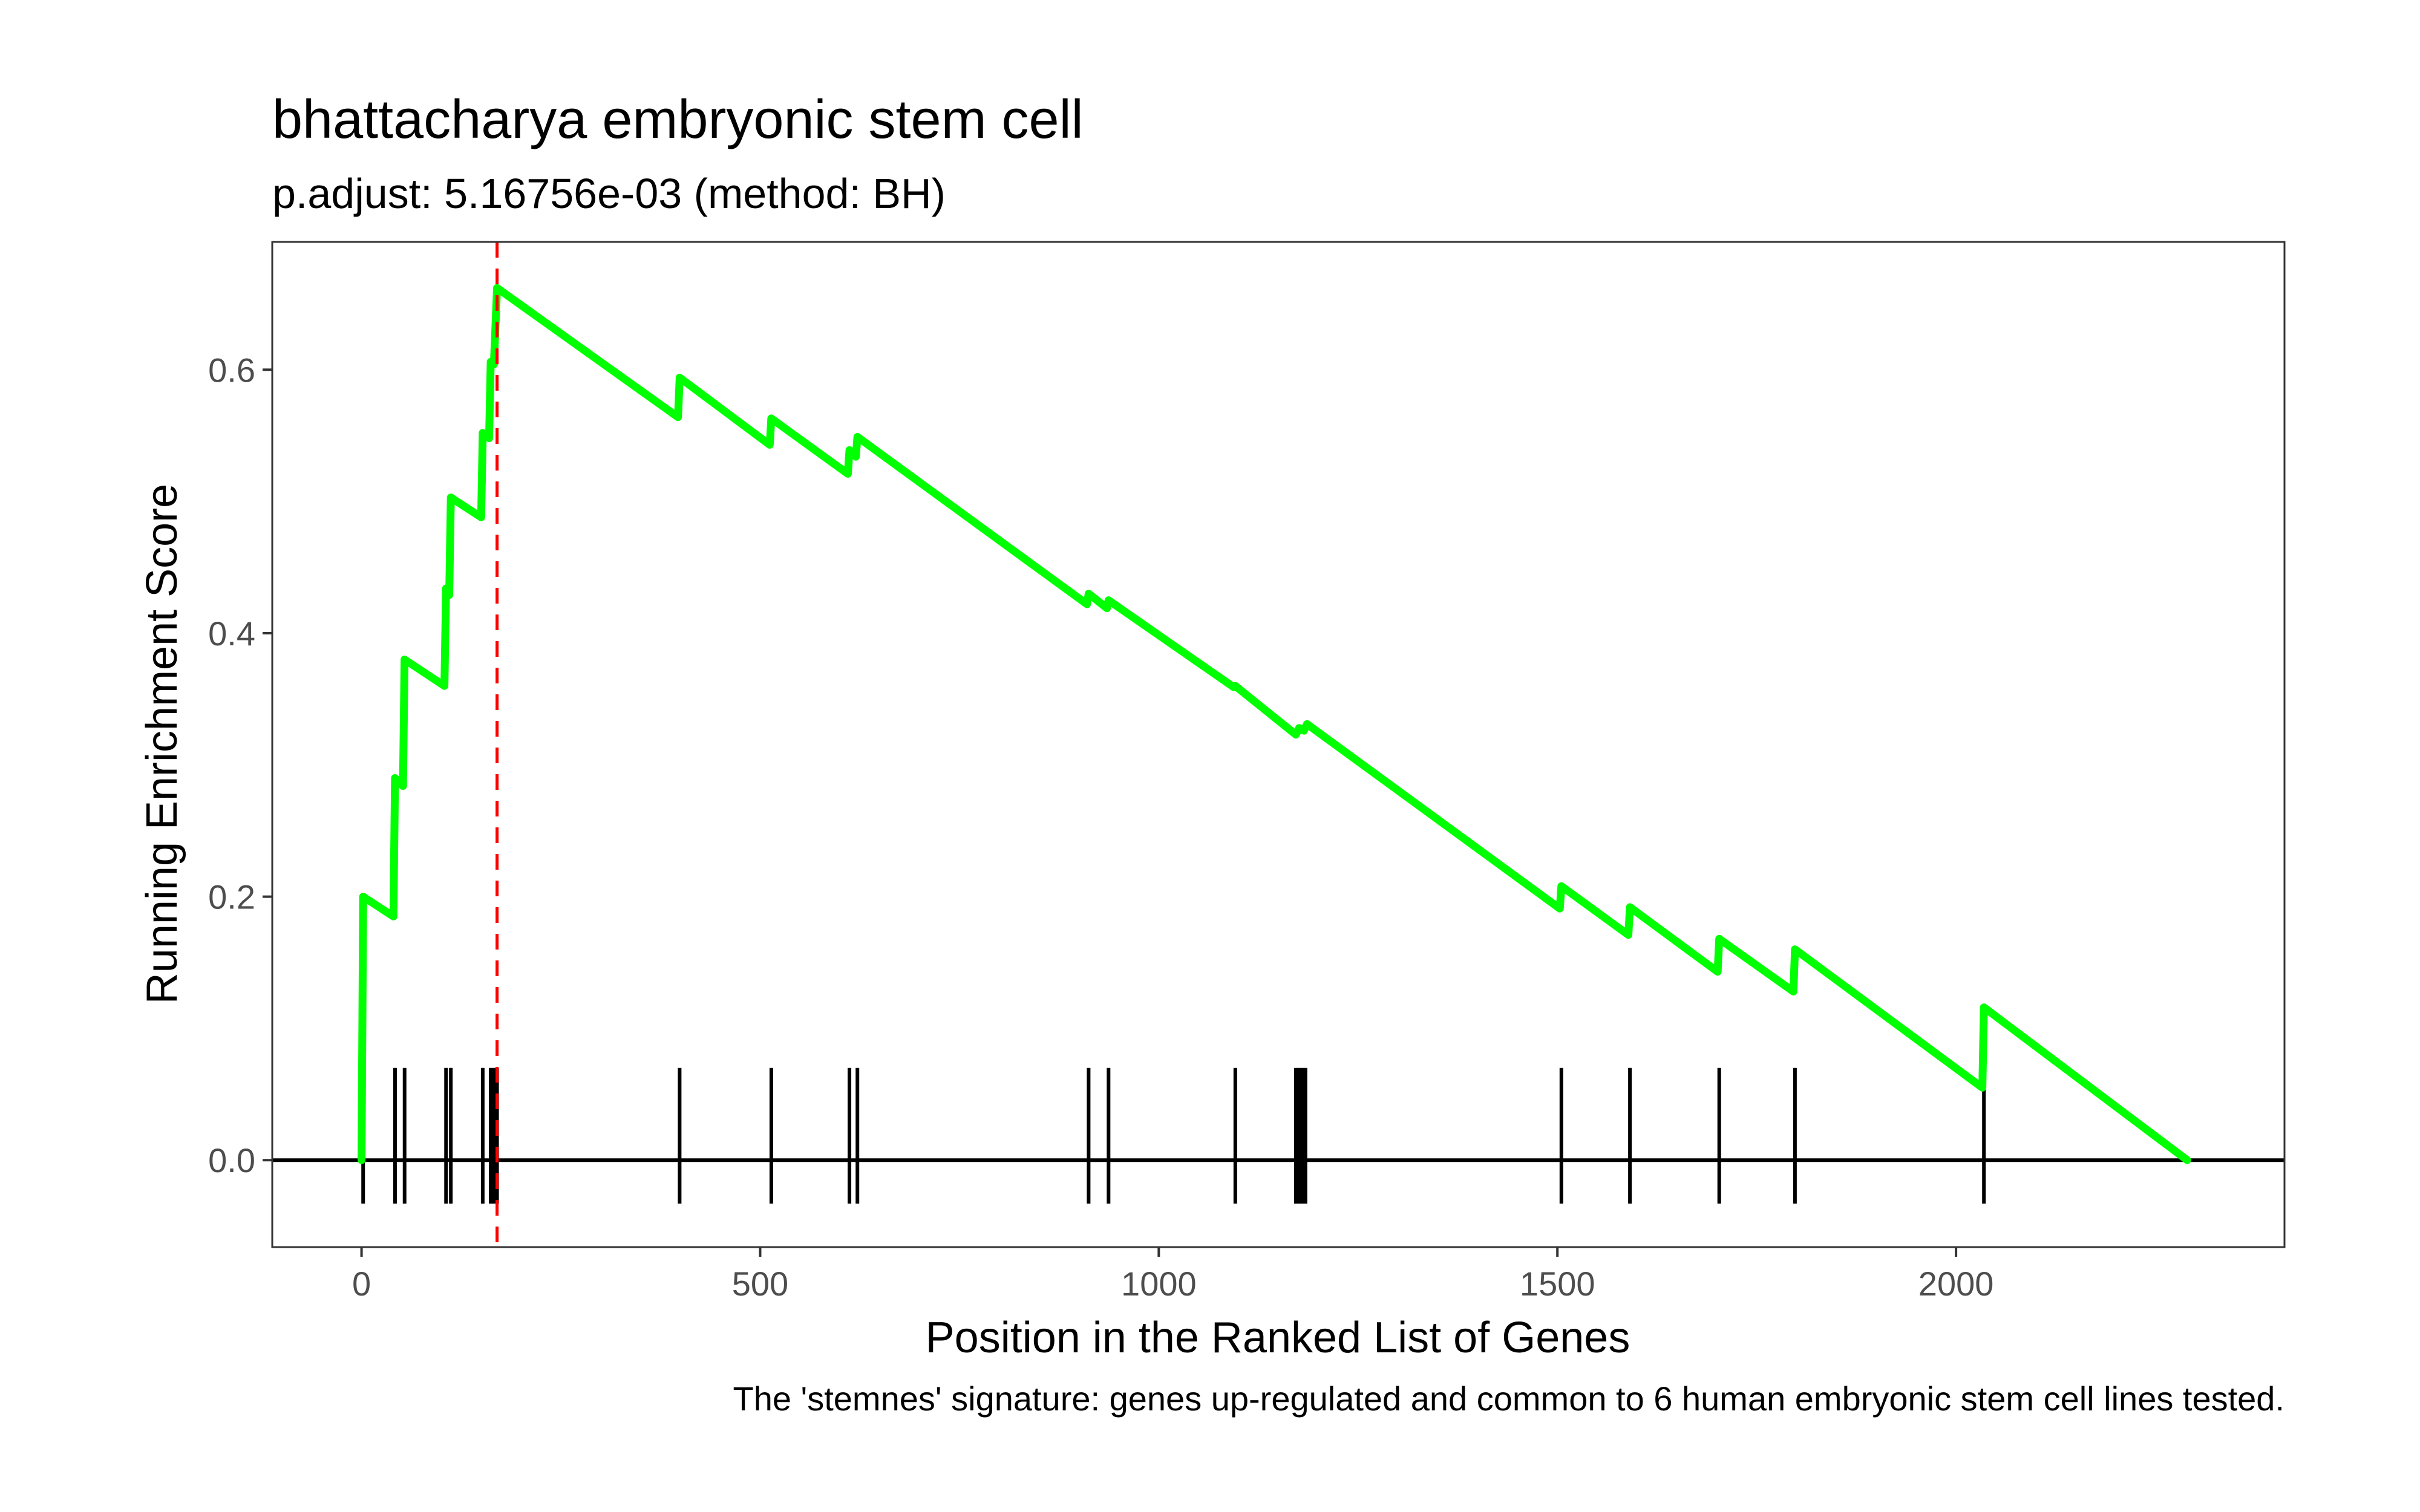  What do you see at coordinates (1159, 1284) in the screenshot?
I see `x-tick-label: 1000` at bounding box center [1159, 1284].